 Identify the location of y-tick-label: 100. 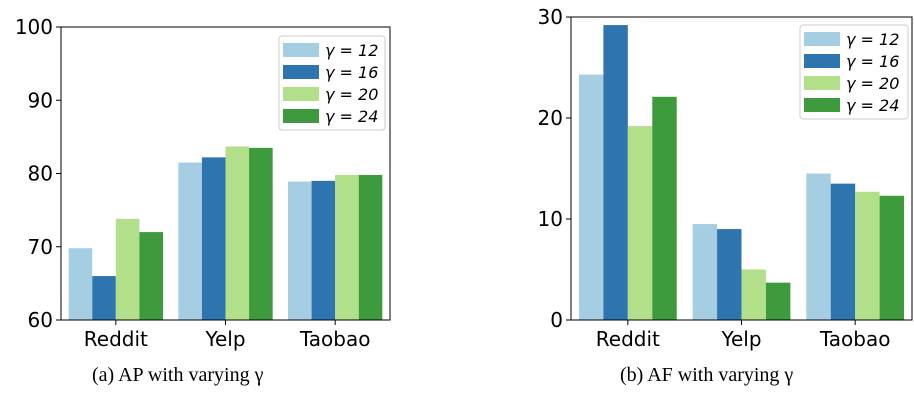
(34, 27).